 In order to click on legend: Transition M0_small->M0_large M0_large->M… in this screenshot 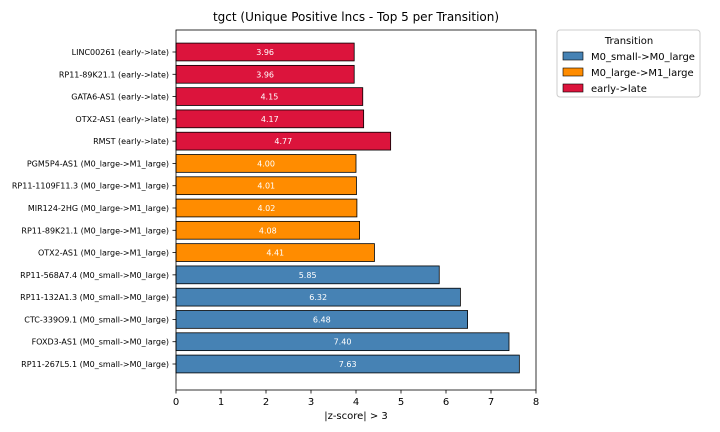, I will do `click(628, 63)`.